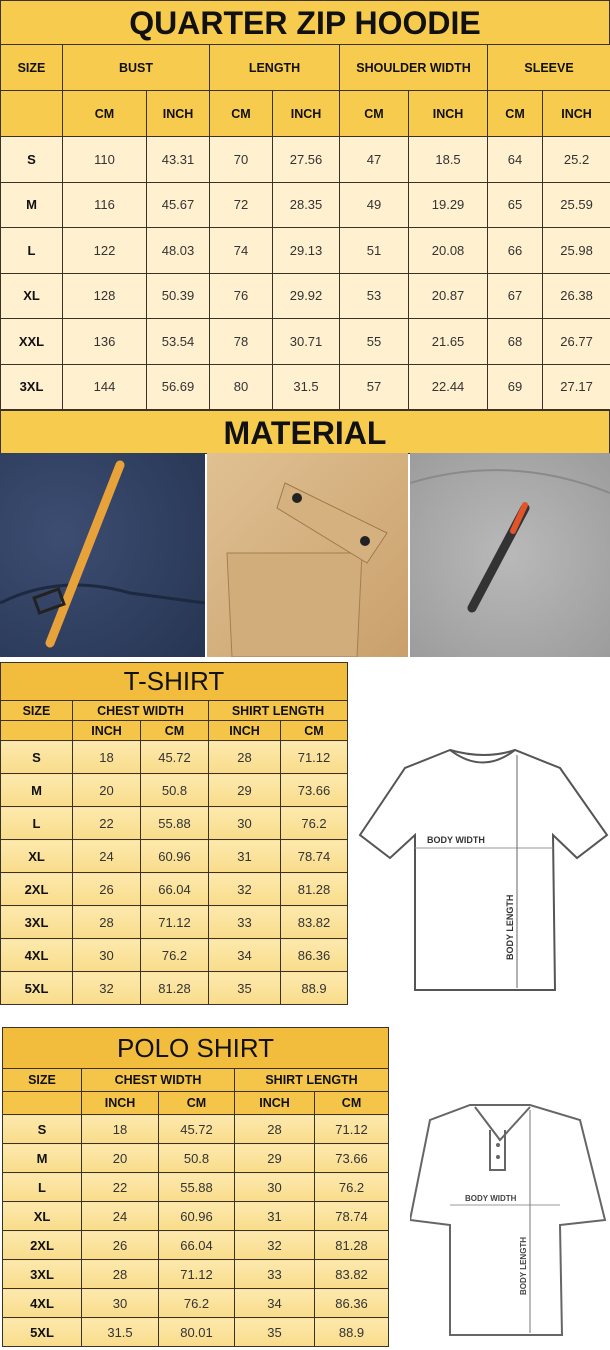 The image size is (610, 1350). I want to click on table-row: XXL 136 53.54 78 30.71 55 21.65 68 26.77, so click(305, 341).